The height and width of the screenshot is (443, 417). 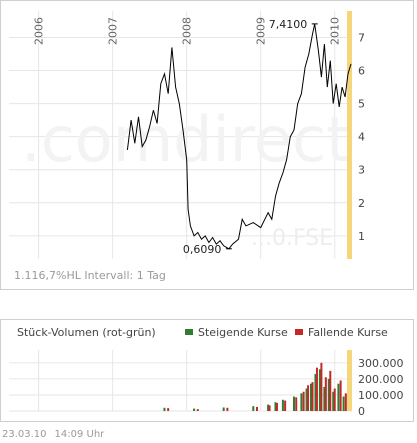 What do you see at coordinates (243, 332) in the screenshot?
I see `legend-rising-label: Steigende Kurse` at bounding box center [243, 332].